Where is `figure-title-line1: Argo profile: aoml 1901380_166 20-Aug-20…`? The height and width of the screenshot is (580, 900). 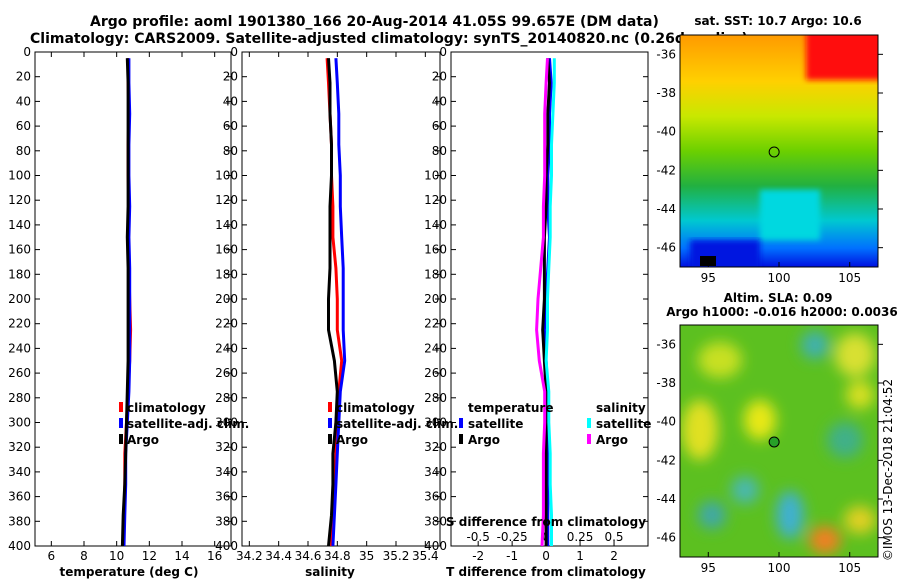
figure-title-line1: Argo profile: aoml 1901380_166 20-Aug-20… is located at coordinates (374, 22).